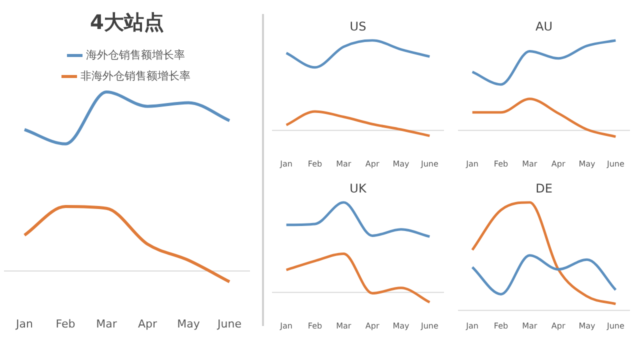  I want to click on legend-label: 海外仓销售额增长率, so click(135, 55).